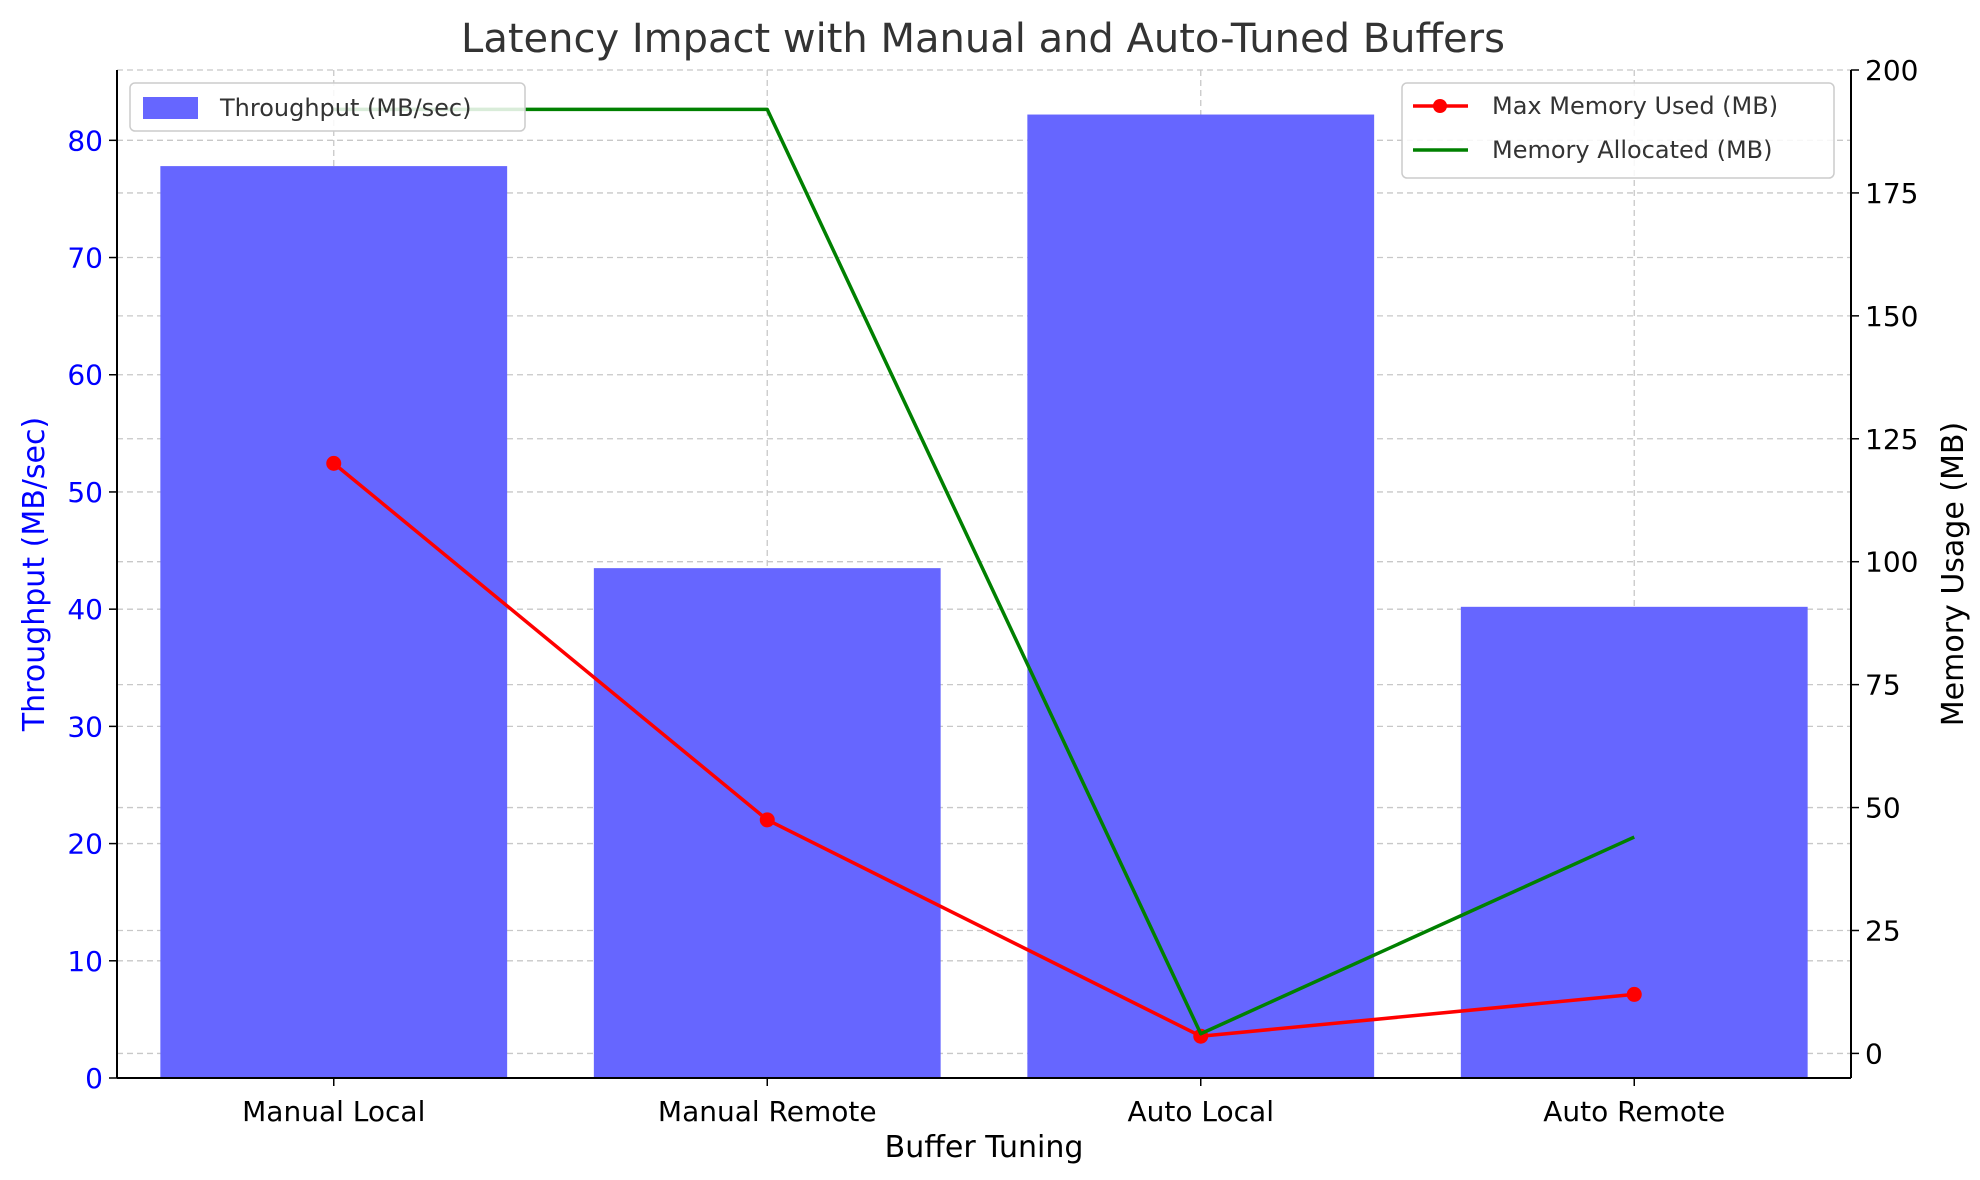 Image resolution: width=1980 pixels, height=1180 pixels. What do you see at coordinates (94, 1078) in the screenshot?
I see `y-tick-label-left: 0` at bounding box center [94, 1078].